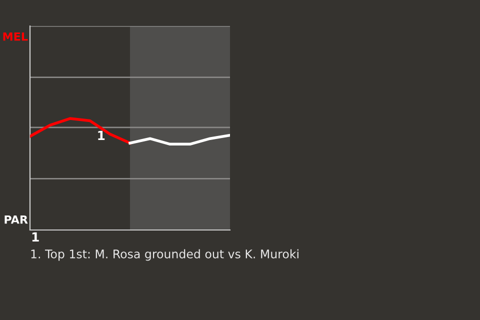  What do you see at coordinates (15, 36) in the screenshot?
I see `text: MEL` at bounding box center [15, 36].